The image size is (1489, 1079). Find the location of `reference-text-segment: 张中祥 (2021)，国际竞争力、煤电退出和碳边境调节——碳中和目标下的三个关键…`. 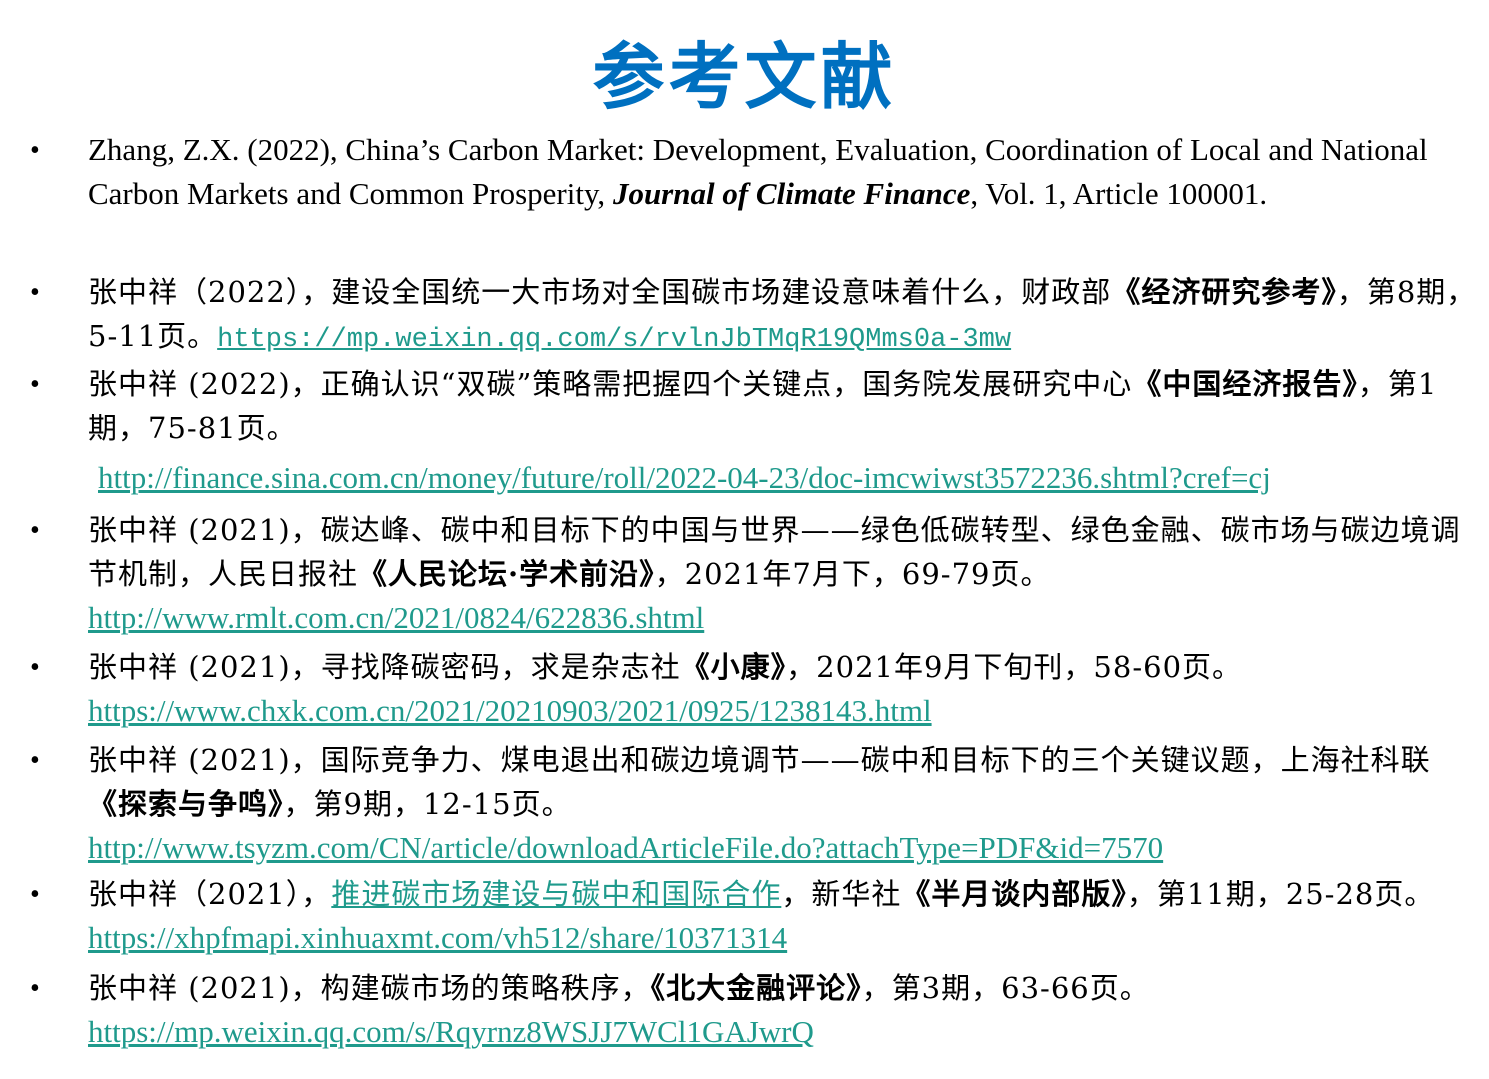

reference-text-segment: 张中祥 (2021)，国际竞争力、煤电退出和碳边境调节——碳中和目标下的三个关键… is located at coordinates (759, 760).